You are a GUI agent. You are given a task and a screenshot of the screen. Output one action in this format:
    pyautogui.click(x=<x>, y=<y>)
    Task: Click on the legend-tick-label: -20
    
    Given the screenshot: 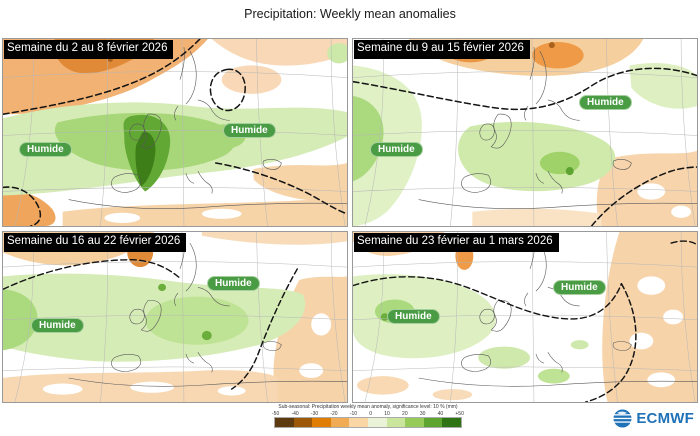 What is the action you would take?
    pyautogui.click(x=334, y=414)
    